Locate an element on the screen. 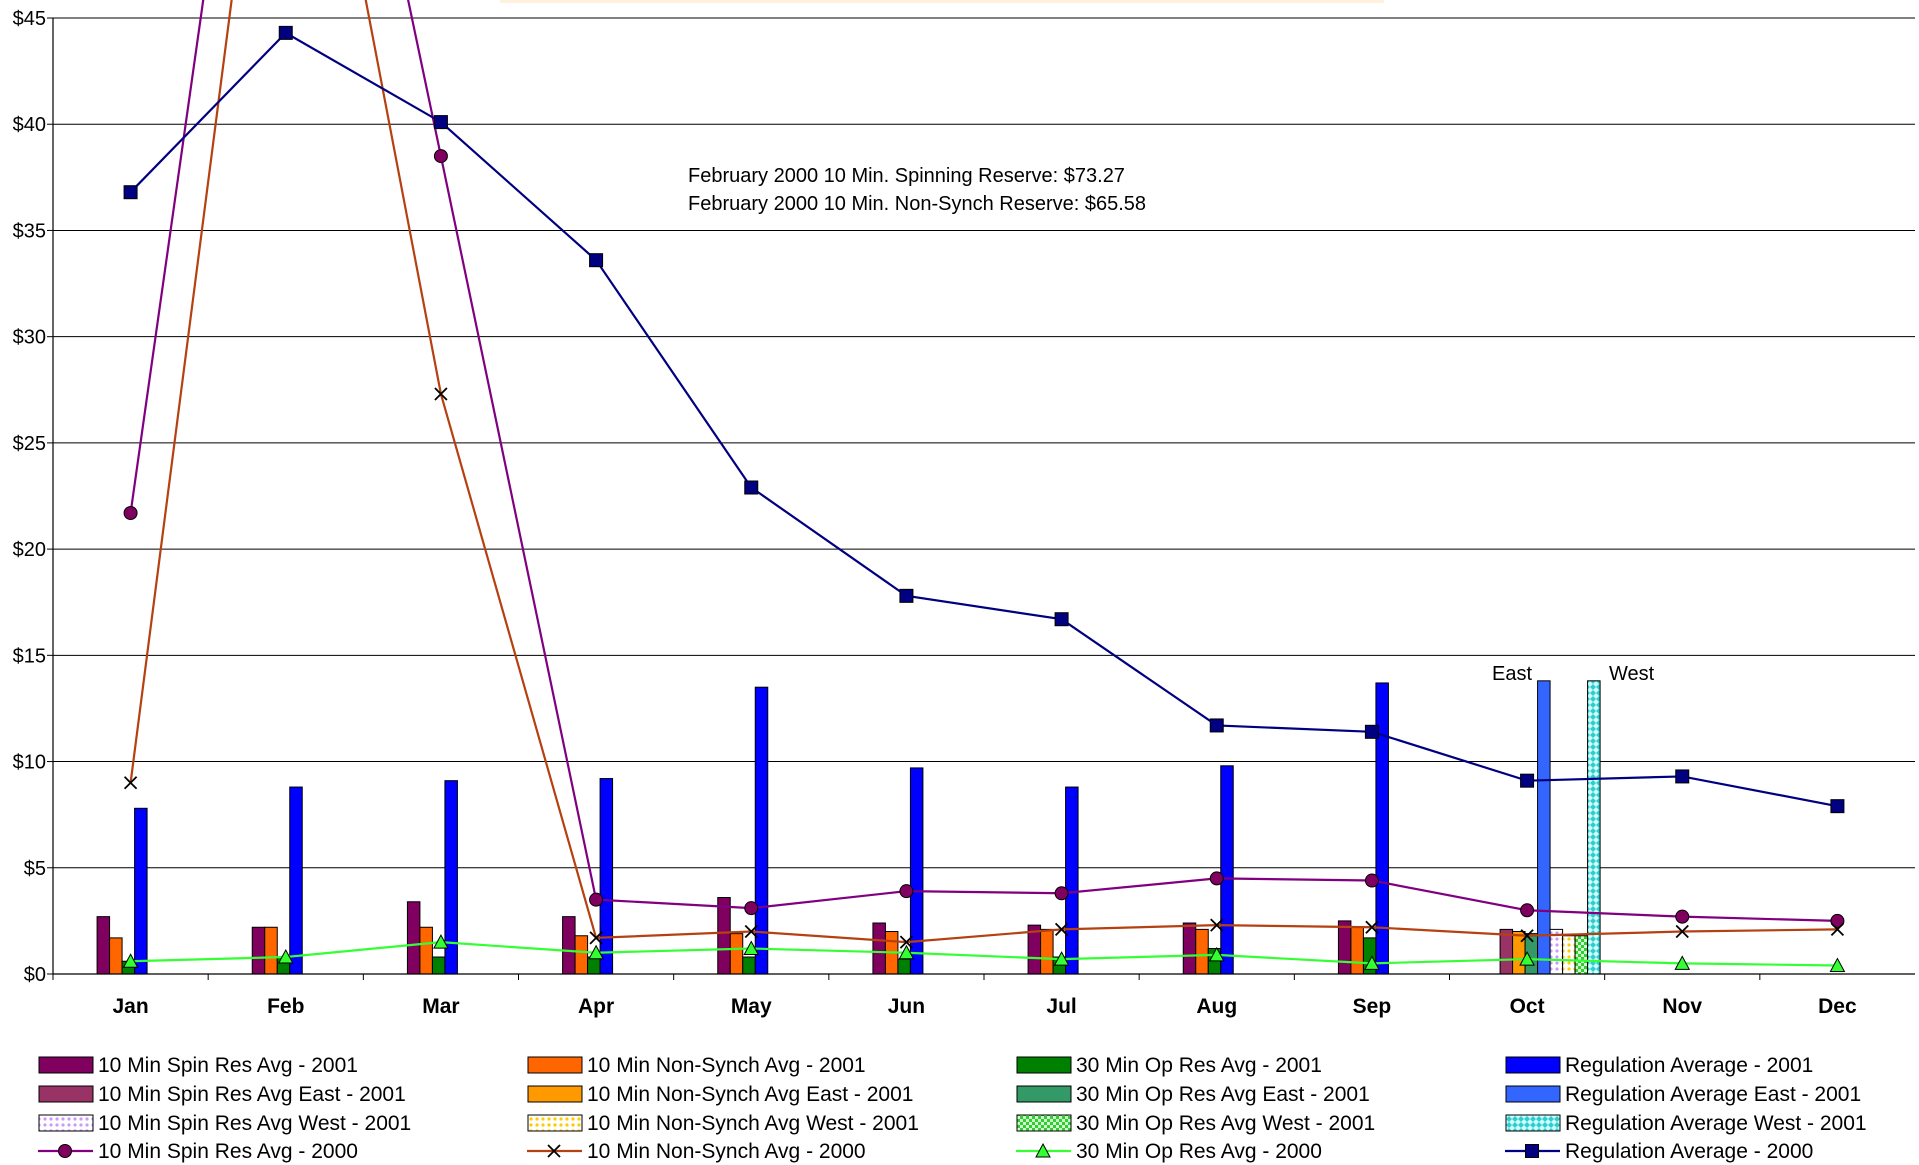 This screenshot has height=1165, width=1919. point-10-min-spin-res-avg-2000-aug is located at coordinates (1216, 878).